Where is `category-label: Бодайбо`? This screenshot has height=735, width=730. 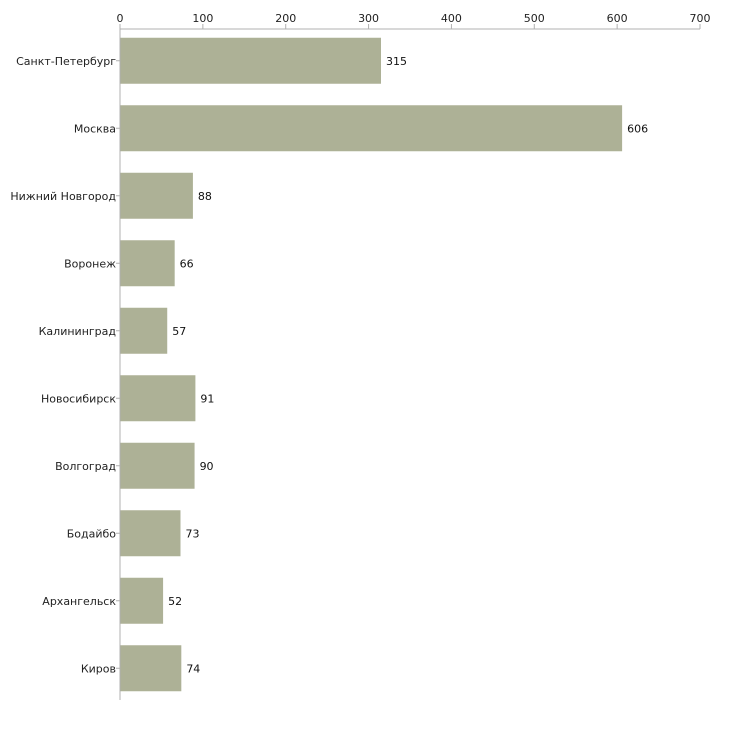 category-label: Бодайбо is located at coordinates (92, 533).